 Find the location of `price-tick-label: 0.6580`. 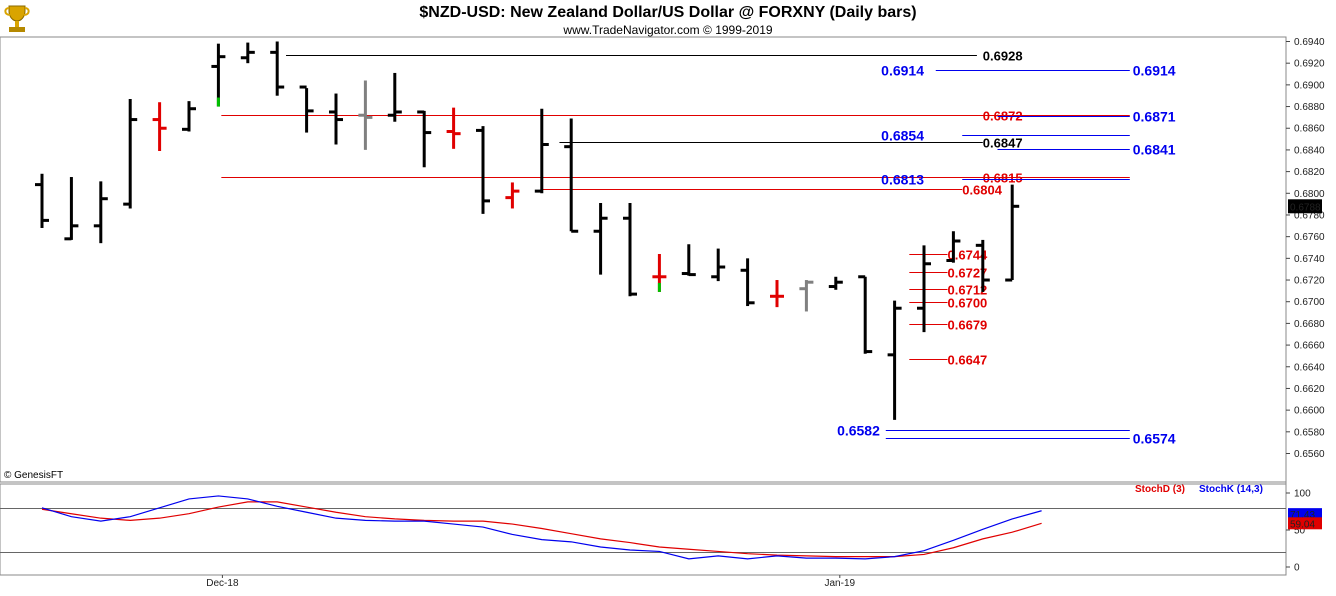

price-tick-label: 0.6580 is located at coordinates (1309, 432).